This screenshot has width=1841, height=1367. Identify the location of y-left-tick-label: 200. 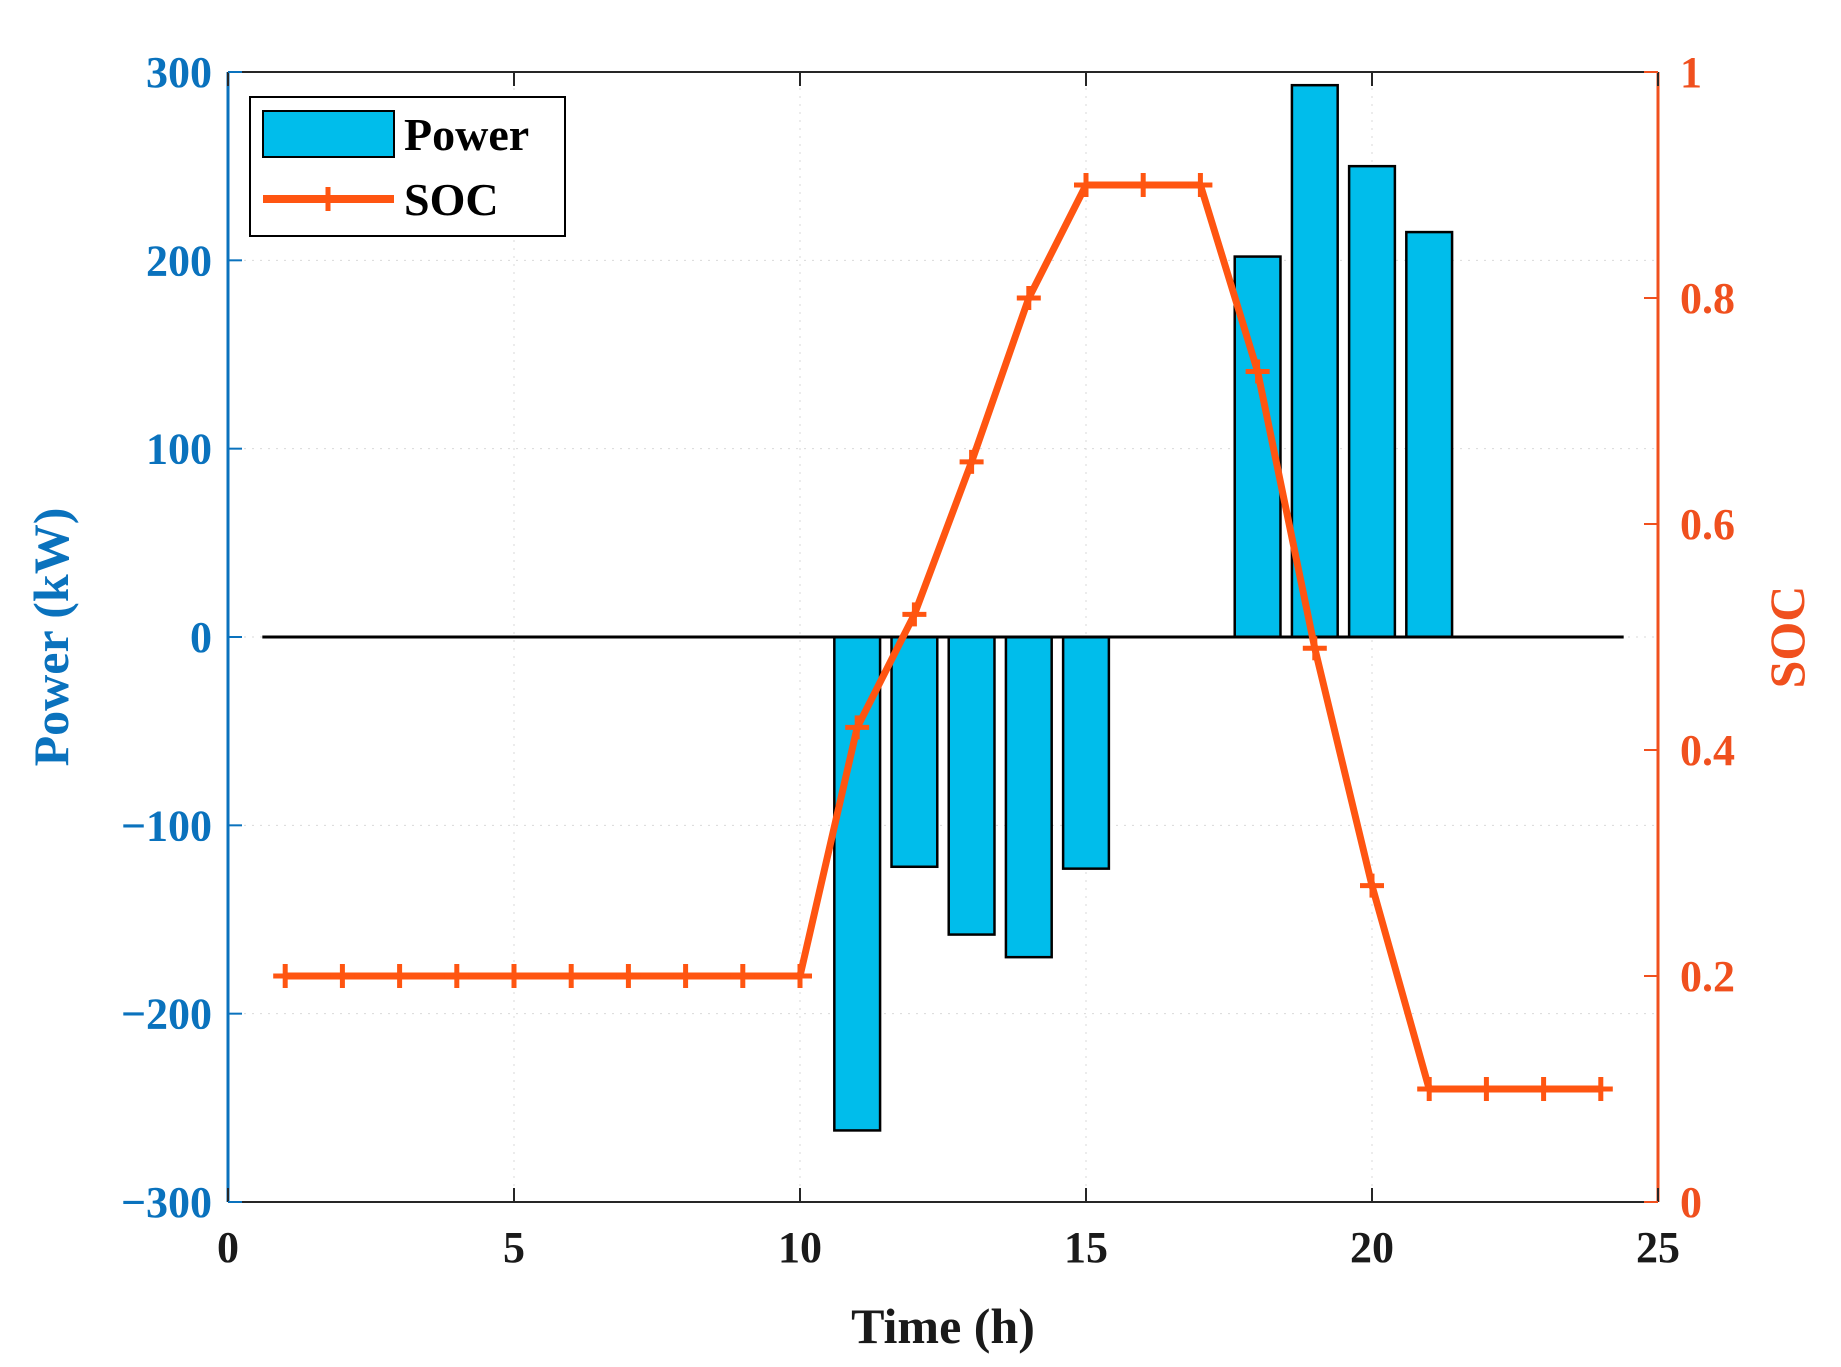
(179, 260).